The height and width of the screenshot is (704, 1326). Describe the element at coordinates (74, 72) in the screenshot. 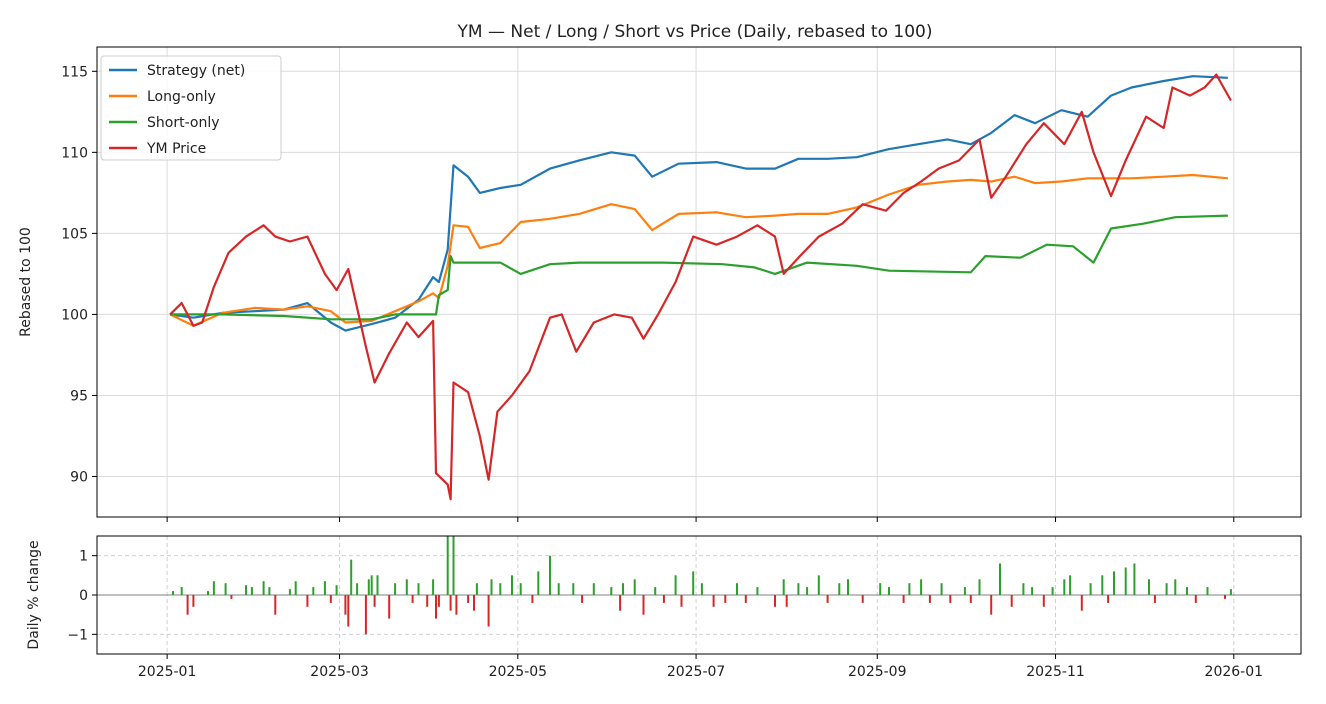

I see `main-y-tick-label: 115` at that location.